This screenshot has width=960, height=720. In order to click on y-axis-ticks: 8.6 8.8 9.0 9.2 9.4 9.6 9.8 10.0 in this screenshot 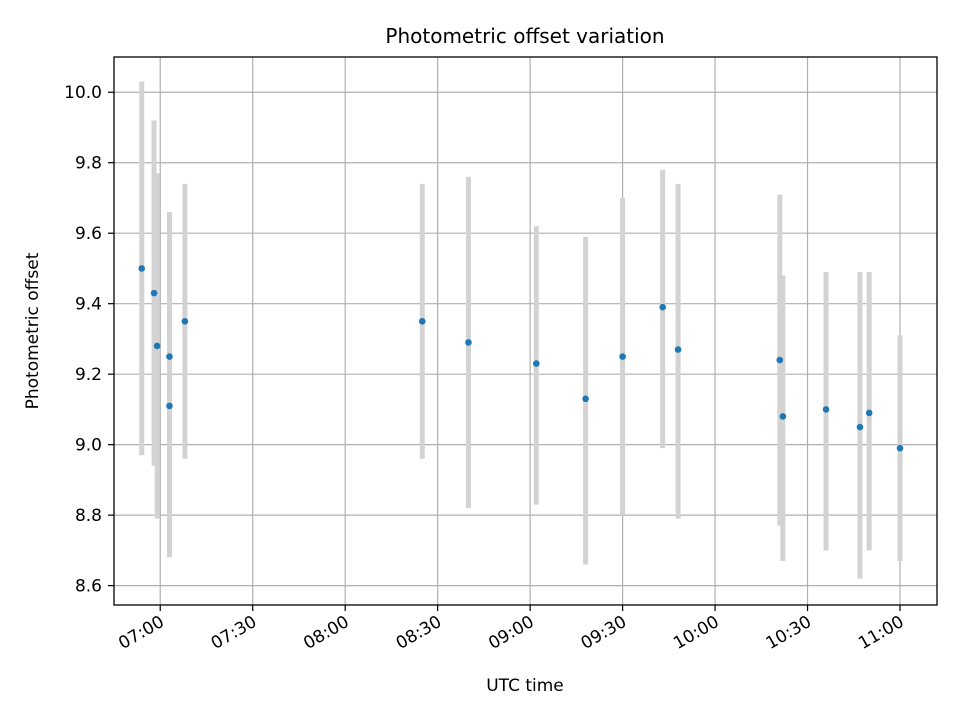, I will do `click(89, 340)`.